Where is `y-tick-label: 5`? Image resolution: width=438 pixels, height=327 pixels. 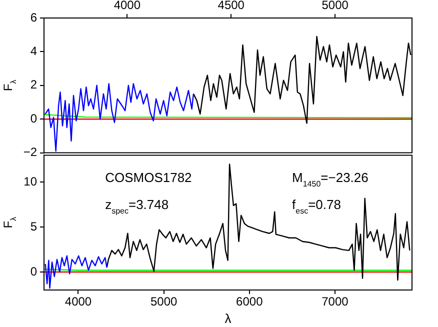
y-tick-label: 5 is located at coordinates (34, 226).